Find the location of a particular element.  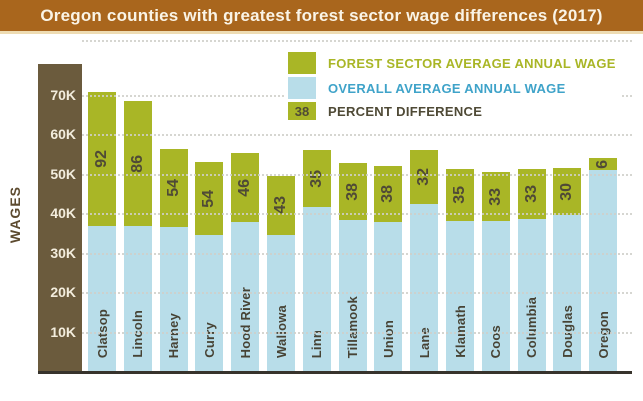

gridline-50K is located at coordinates (357, 174).